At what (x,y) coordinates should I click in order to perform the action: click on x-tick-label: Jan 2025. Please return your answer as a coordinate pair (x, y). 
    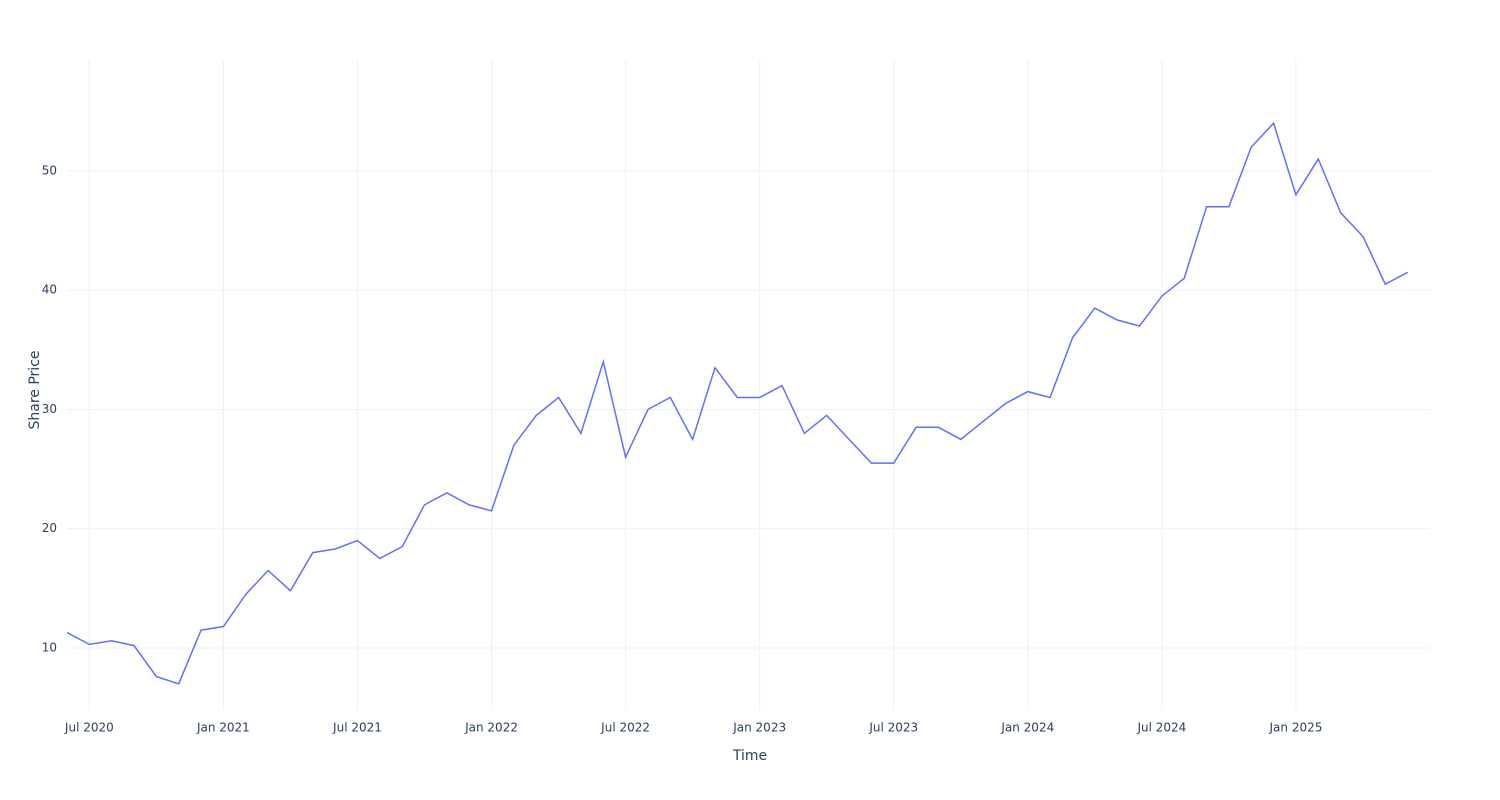
    Looking at the image, I should click on (1296, 728).